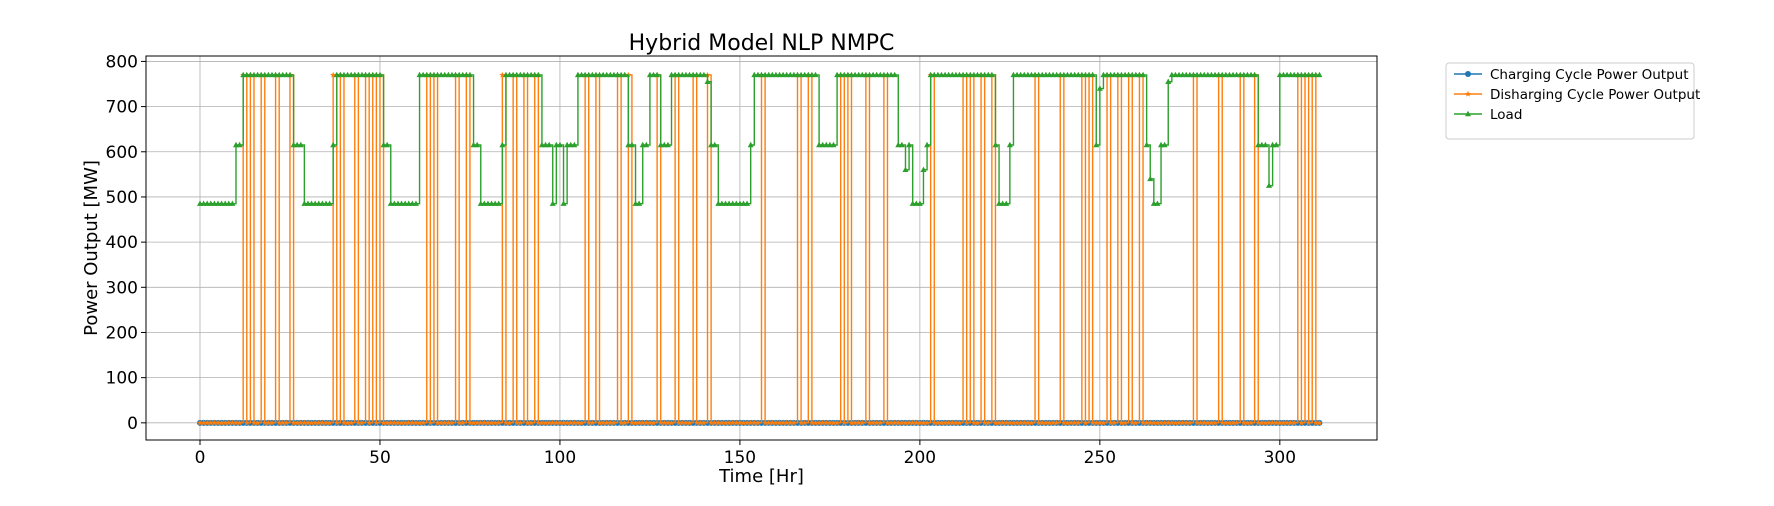 The image size is (1774, 506). Describe the element at coordinates (1570, 101) in the screenshot. I see `legend-box` at that location.